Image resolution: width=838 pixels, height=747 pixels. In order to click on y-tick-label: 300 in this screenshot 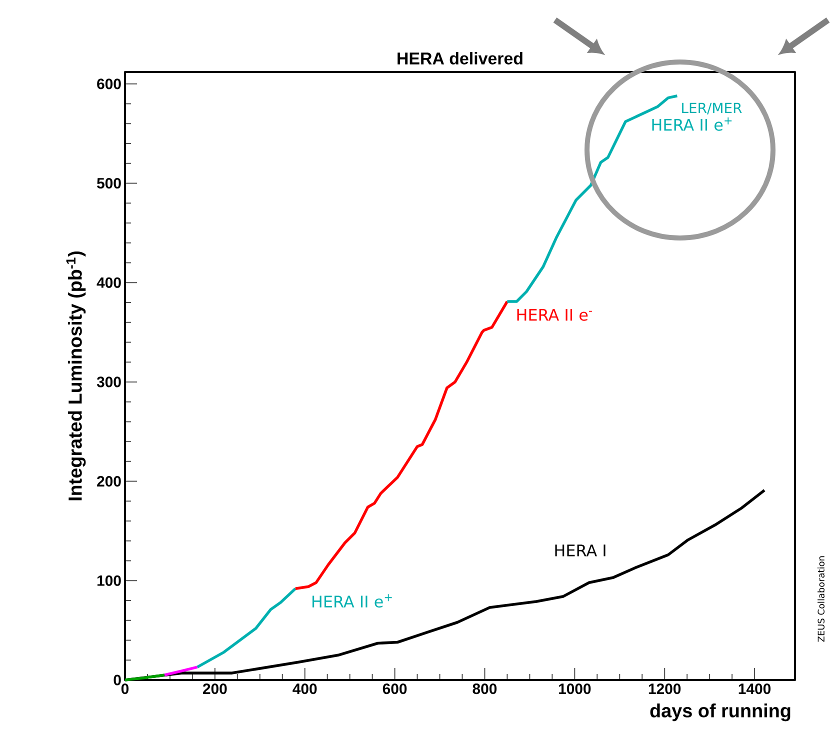, I will do `click(108, 382)`.